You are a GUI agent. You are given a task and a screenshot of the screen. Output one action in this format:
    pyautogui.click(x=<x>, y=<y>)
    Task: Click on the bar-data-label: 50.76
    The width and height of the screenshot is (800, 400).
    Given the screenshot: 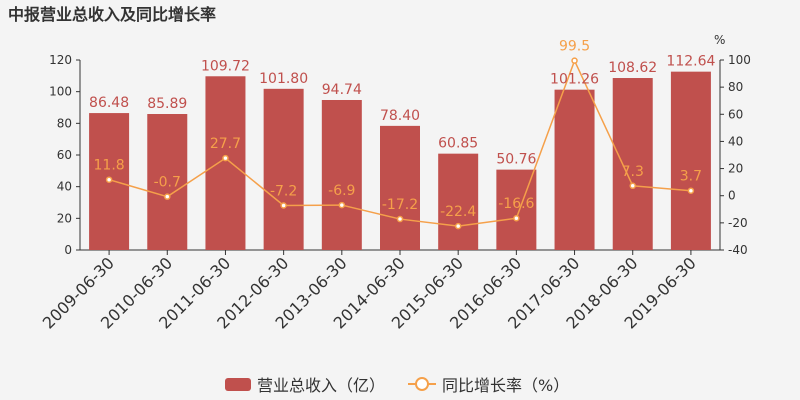 What is the action you would take?
    pyautogui.click(x=516, y=160)
    